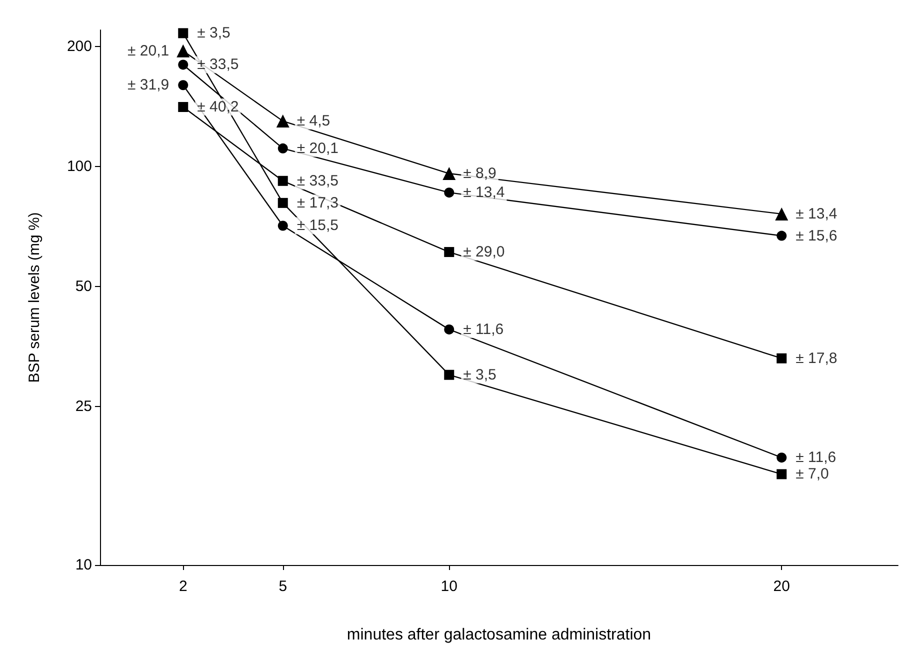  I want to click on y-tick-label: 25, so click(83, 406).